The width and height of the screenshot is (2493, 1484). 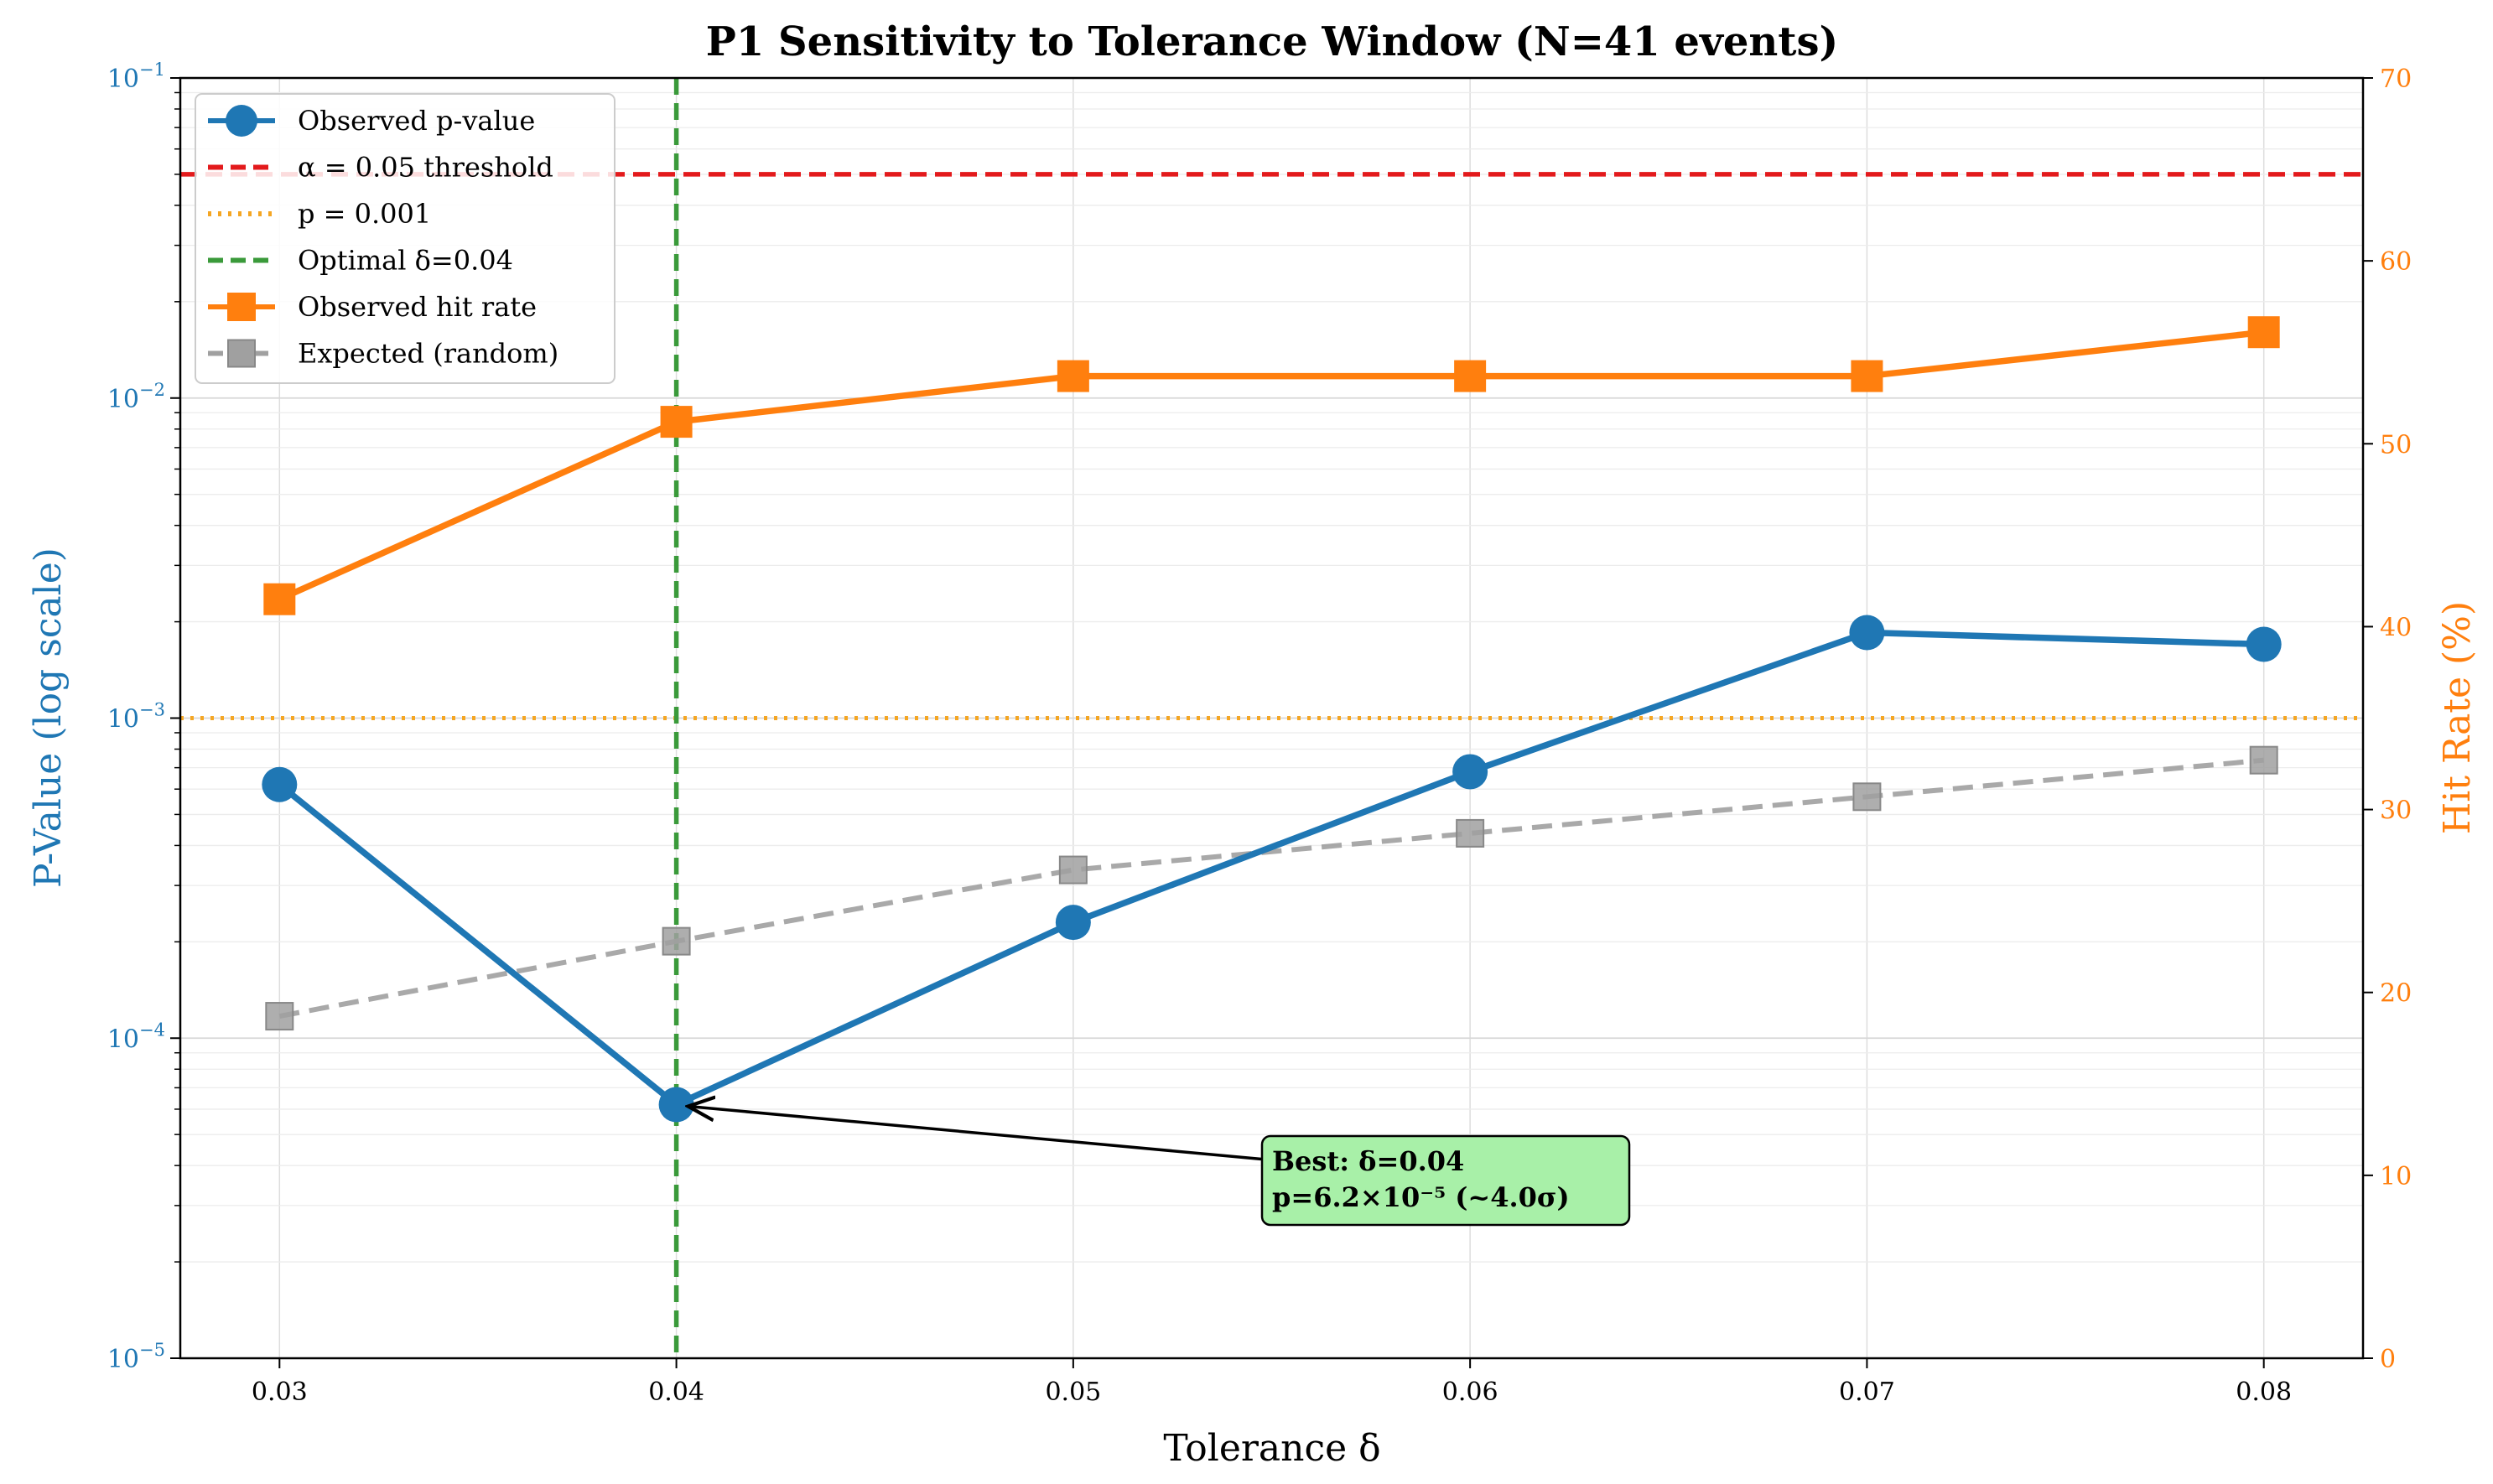 I want to click on x-tick-label-2: 0.05, so click(x=1073, y=1392).